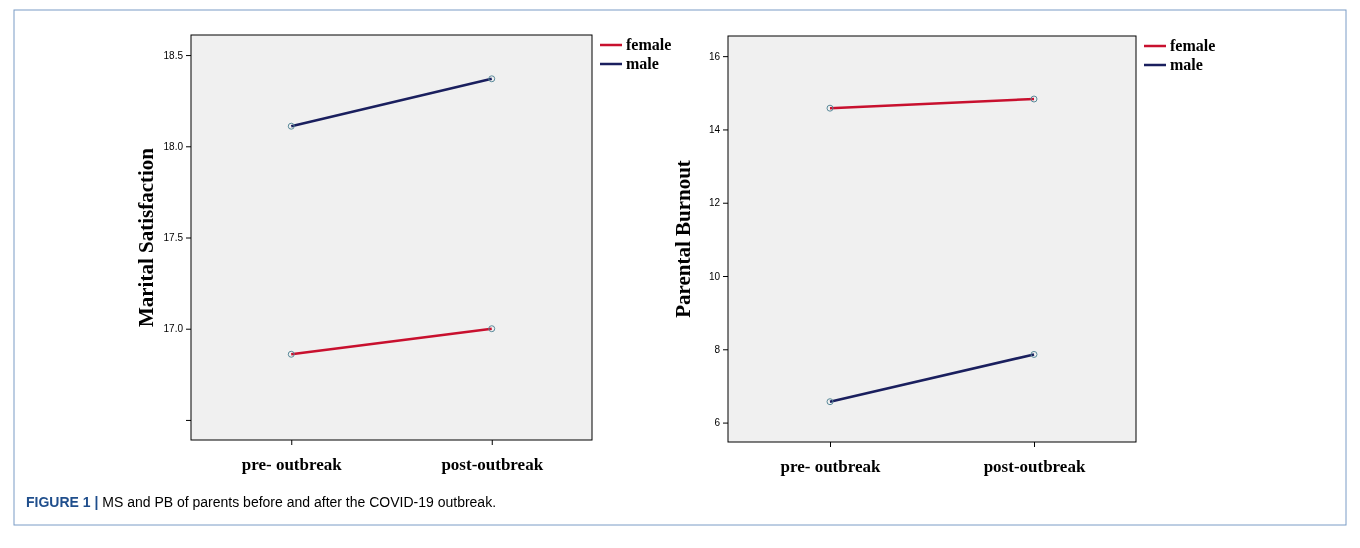 This screenshot has height=548, width=1360. I want to click on y-tick-label: 17.0, so click(173, 329).